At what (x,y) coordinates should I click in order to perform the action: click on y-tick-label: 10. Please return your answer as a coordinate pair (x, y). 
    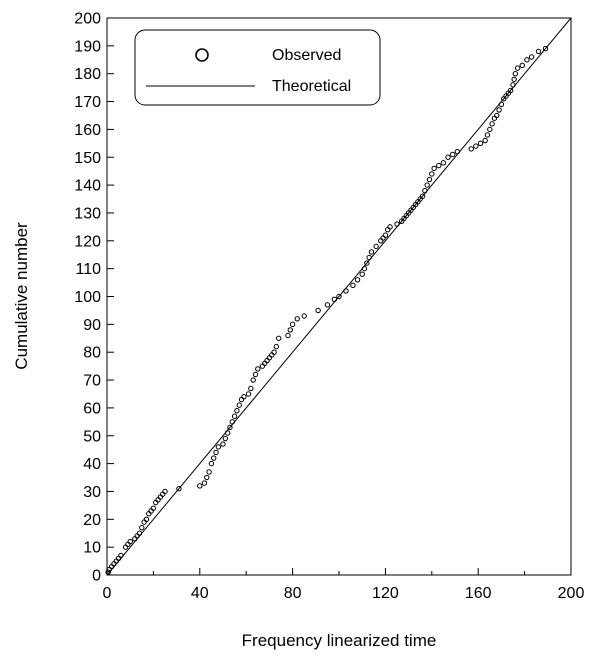
    Looking at the image, I should click on (92, 548).